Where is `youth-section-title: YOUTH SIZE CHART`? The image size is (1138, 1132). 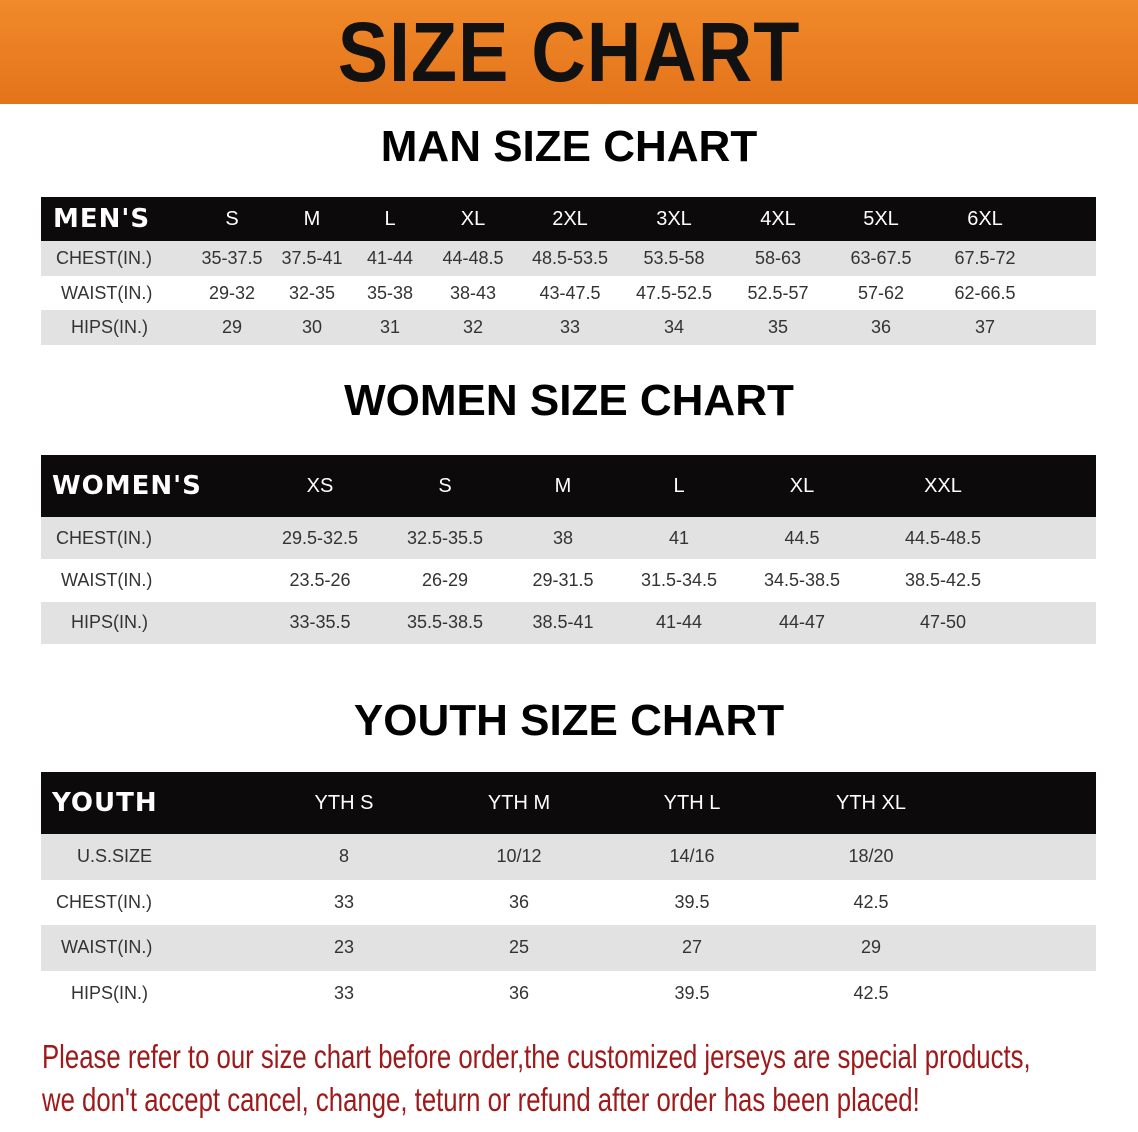
youth-section-title: YOUTH SIZE CHART is located at coordinates (569, 720).